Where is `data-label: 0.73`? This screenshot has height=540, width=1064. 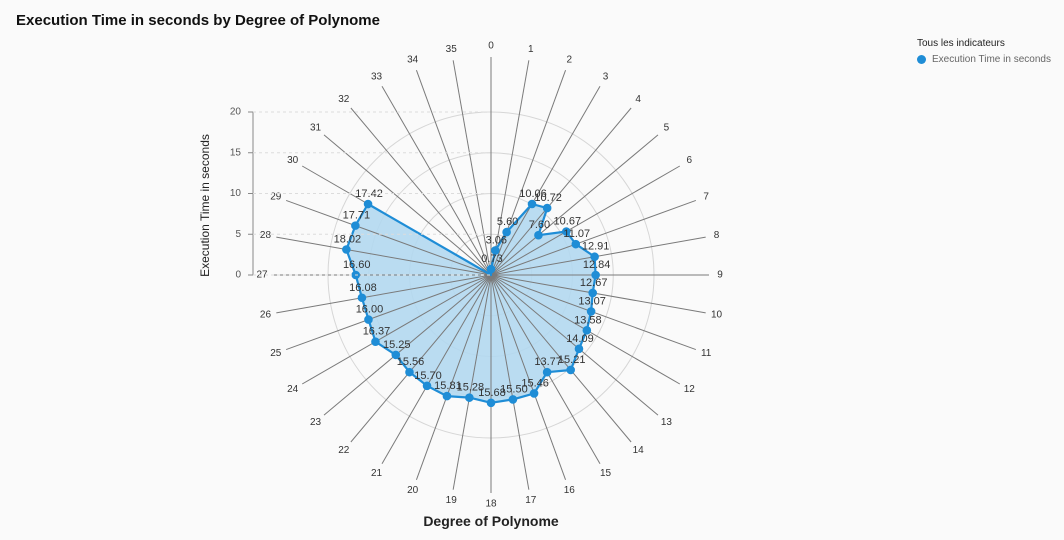
data-label: 0.73 is located at coordinates (491, 259).